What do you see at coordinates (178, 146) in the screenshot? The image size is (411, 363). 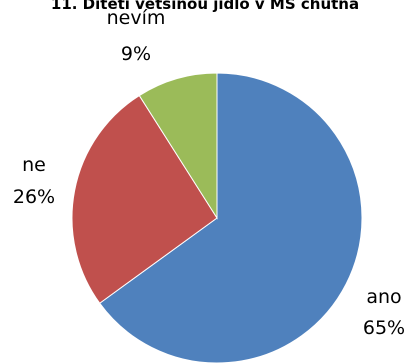 I see `pie-slice-nevim` at bounding box center [178, 146].